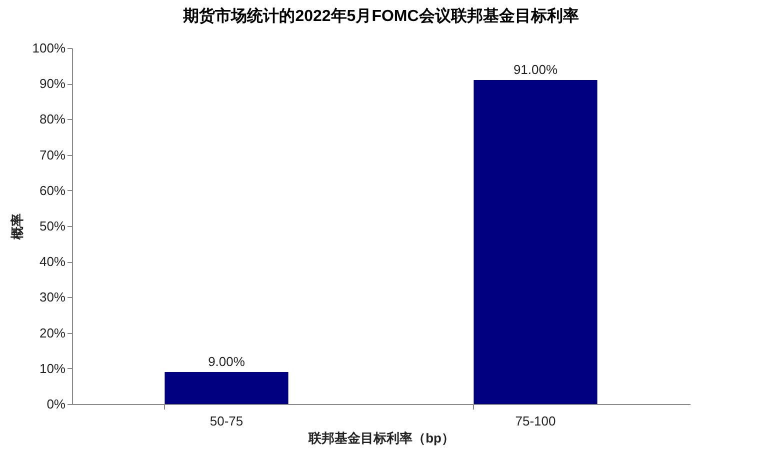  Describe the element at coordinates (227, 421) in the screenshot. I see `x-tick-label: 50-75` at that location.